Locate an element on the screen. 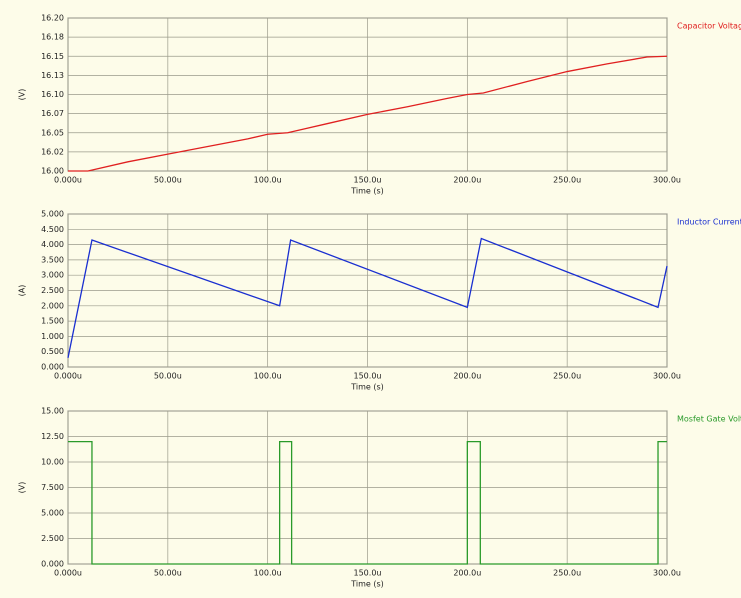  y-tick-label: 4.500 is located at coordinates (52, 229).